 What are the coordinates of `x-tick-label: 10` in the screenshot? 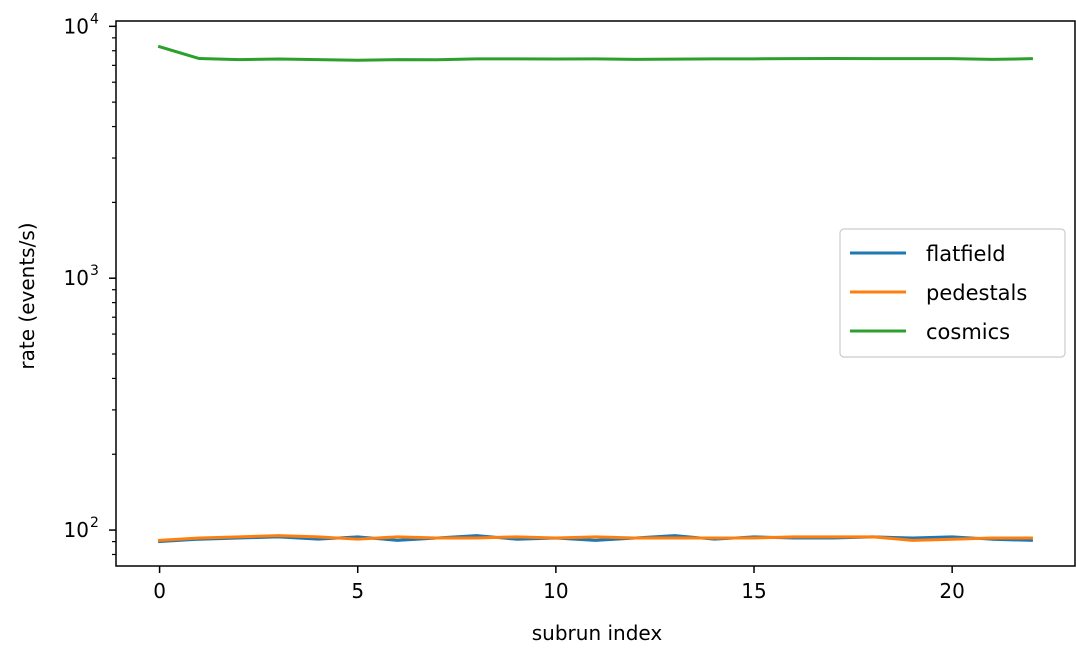 It's located at (555, 591).